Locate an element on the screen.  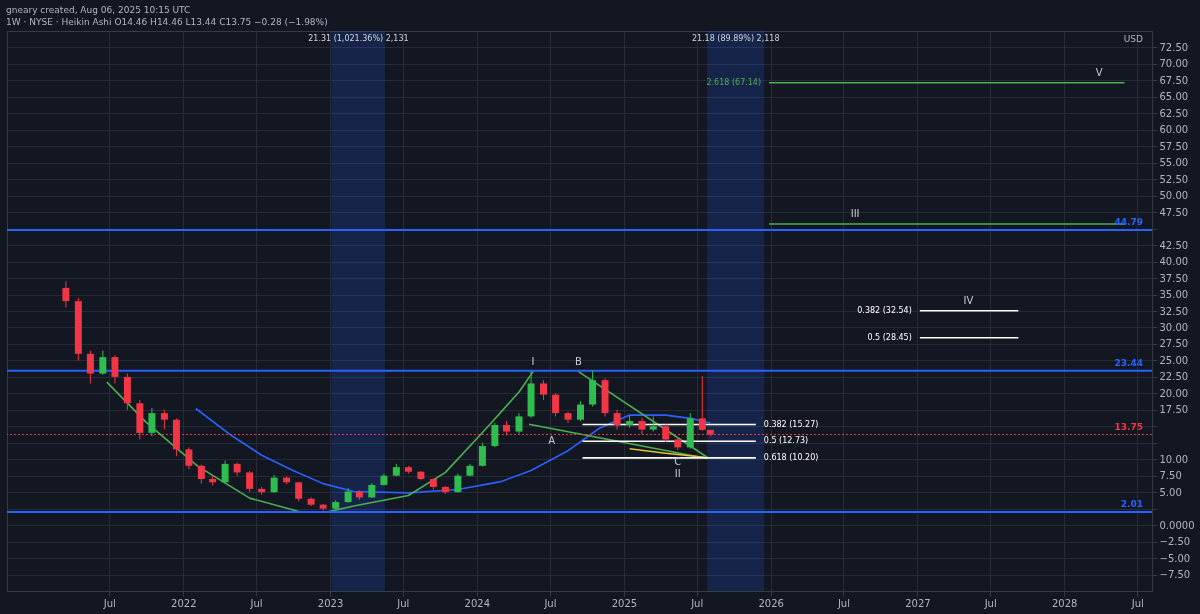
series-label: 0.382 (32.54) is located at coordinates (884, 310).